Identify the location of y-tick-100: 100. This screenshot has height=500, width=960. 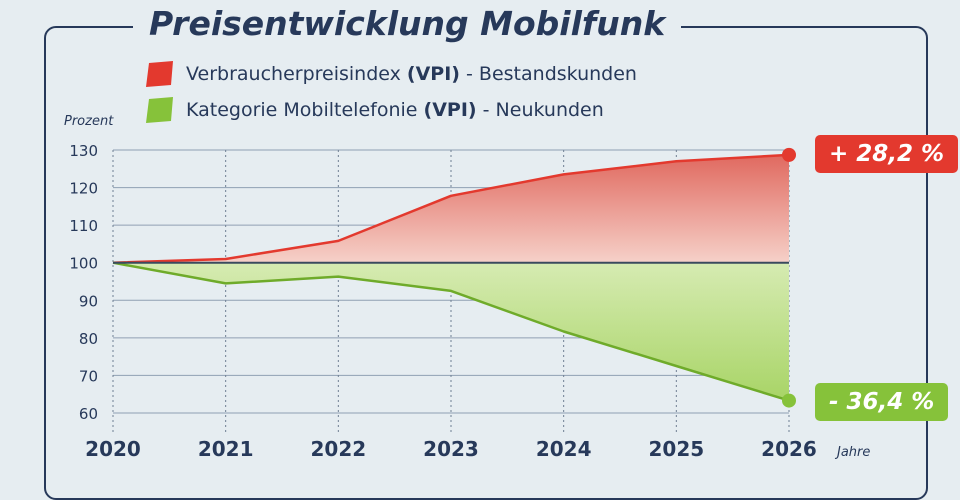
(83, 264).